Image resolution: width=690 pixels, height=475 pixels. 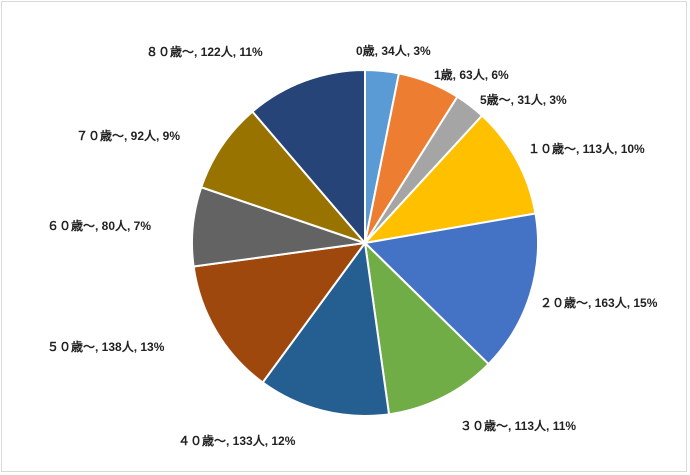 What do you see at coordinates (586, 148) in the screenshot?
I see `data-label-3: １０歳〜, 113人, 10%` at bounding box center [586, 148].